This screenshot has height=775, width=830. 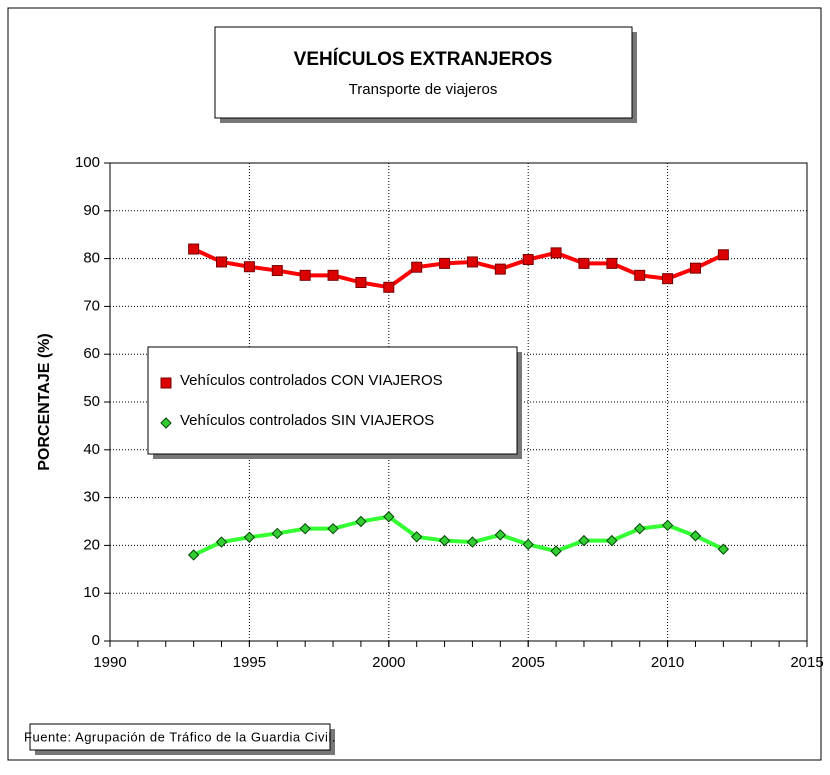 I want to click on y-tick-label: 80, so click(x=91, y=258).